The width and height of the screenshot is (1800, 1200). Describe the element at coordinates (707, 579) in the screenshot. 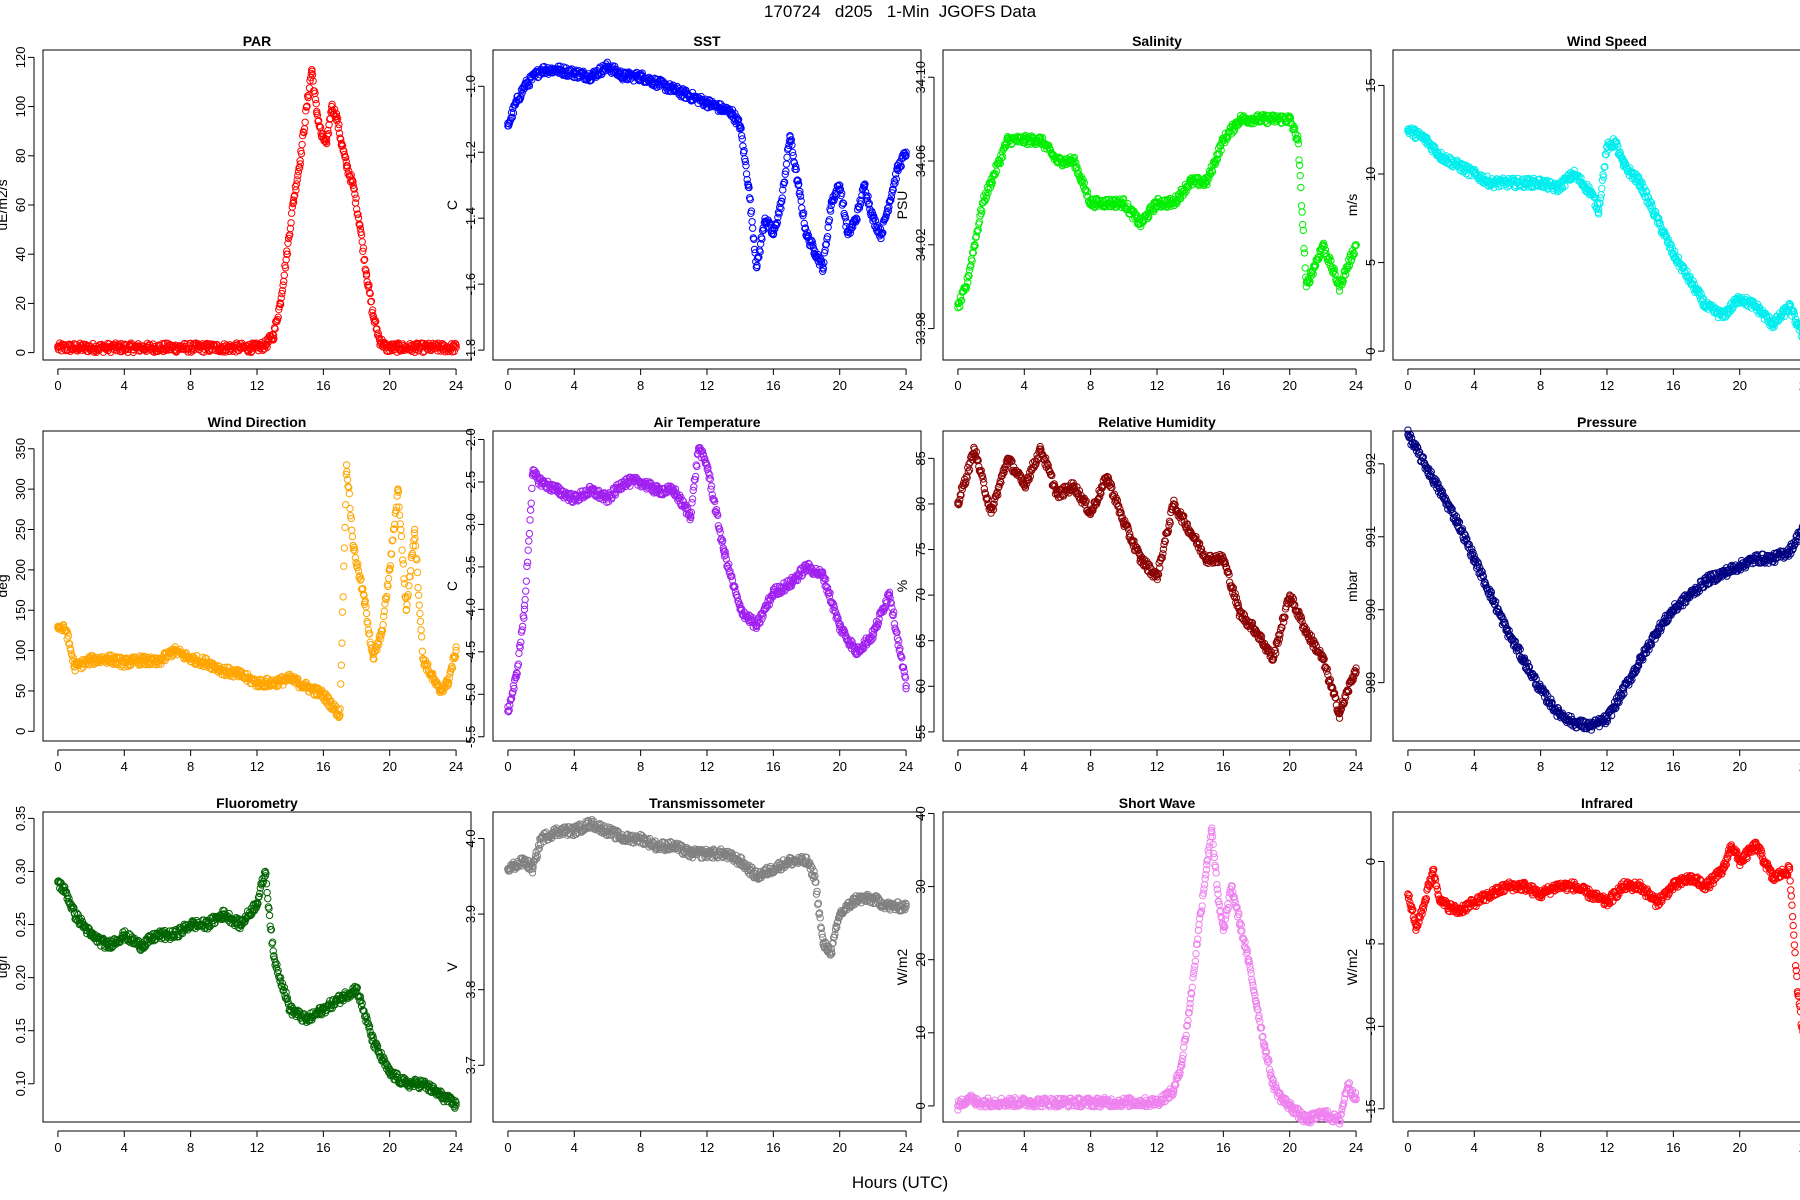

I see `air-temperature-series` at that location.